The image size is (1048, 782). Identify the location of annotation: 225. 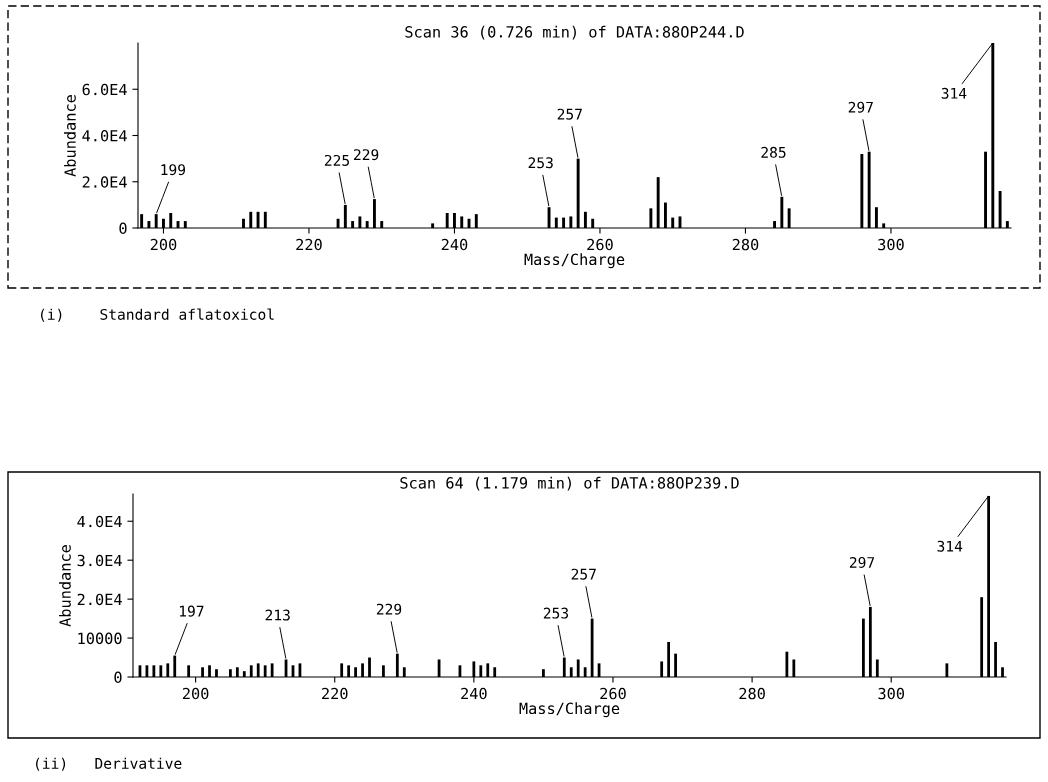
(337, 160).